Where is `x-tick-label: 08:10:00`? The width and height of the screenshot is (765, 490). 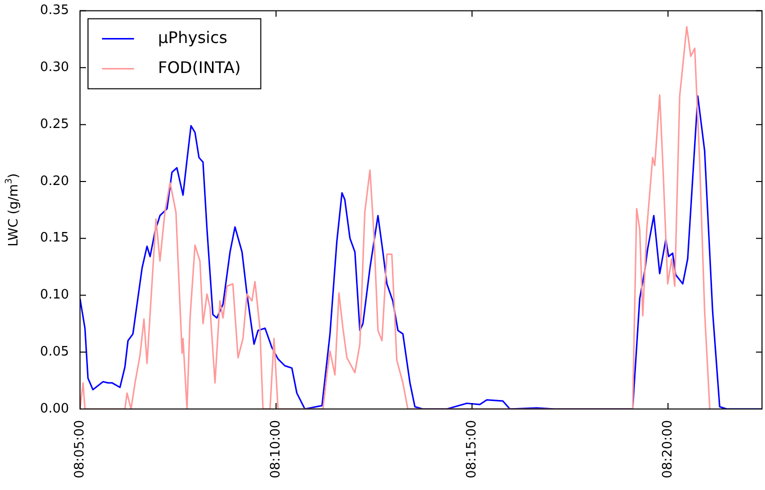 x-tick-label: 08:10:00 is located at coordinates (276, 449).